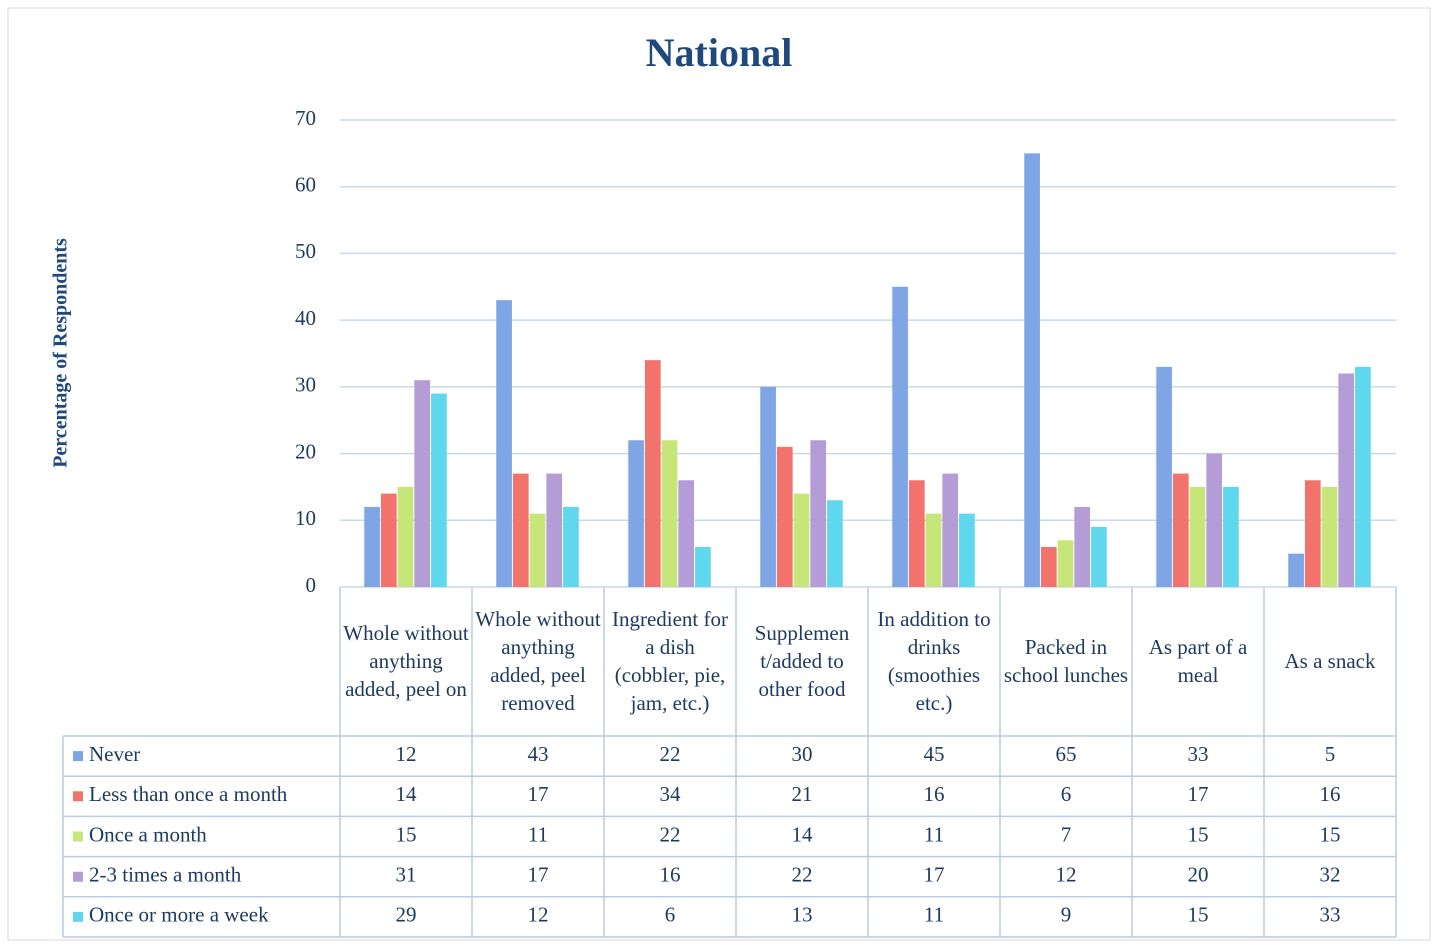 The image size is (1439, 945). I want to click on table-value: 43, so click(538, 754).